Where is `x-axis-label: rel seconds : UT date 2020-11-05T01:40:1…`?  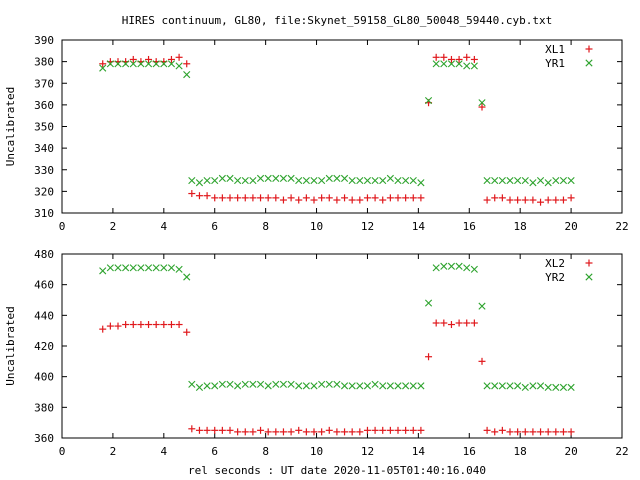 x-axis-label: rel seconds : UT date 2020-11-05T01:40:1… is located at coordinates (337, 470).